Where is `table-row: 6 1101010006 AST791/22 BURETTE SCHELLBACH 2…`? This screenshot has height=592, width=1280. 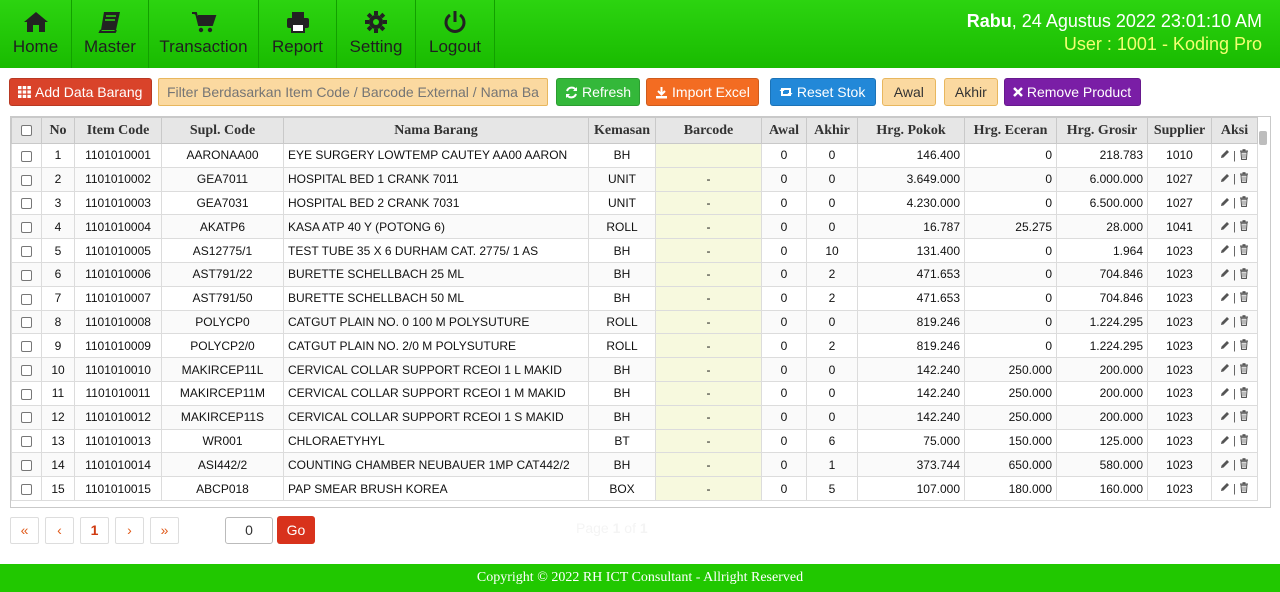
table-row: 6 1101010006 AST791/22 BURETTE SCHELLBACH 2… is located at coordinates (634, 274).